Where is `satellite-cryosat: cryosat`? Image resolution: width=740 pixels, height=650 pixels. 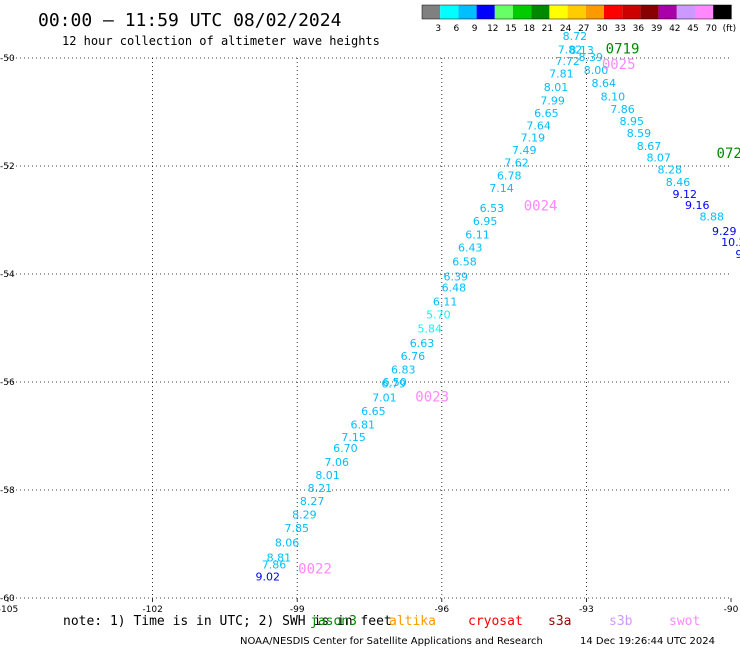
satellite-cryosat: cryosat is located at coordinates (495, 621).